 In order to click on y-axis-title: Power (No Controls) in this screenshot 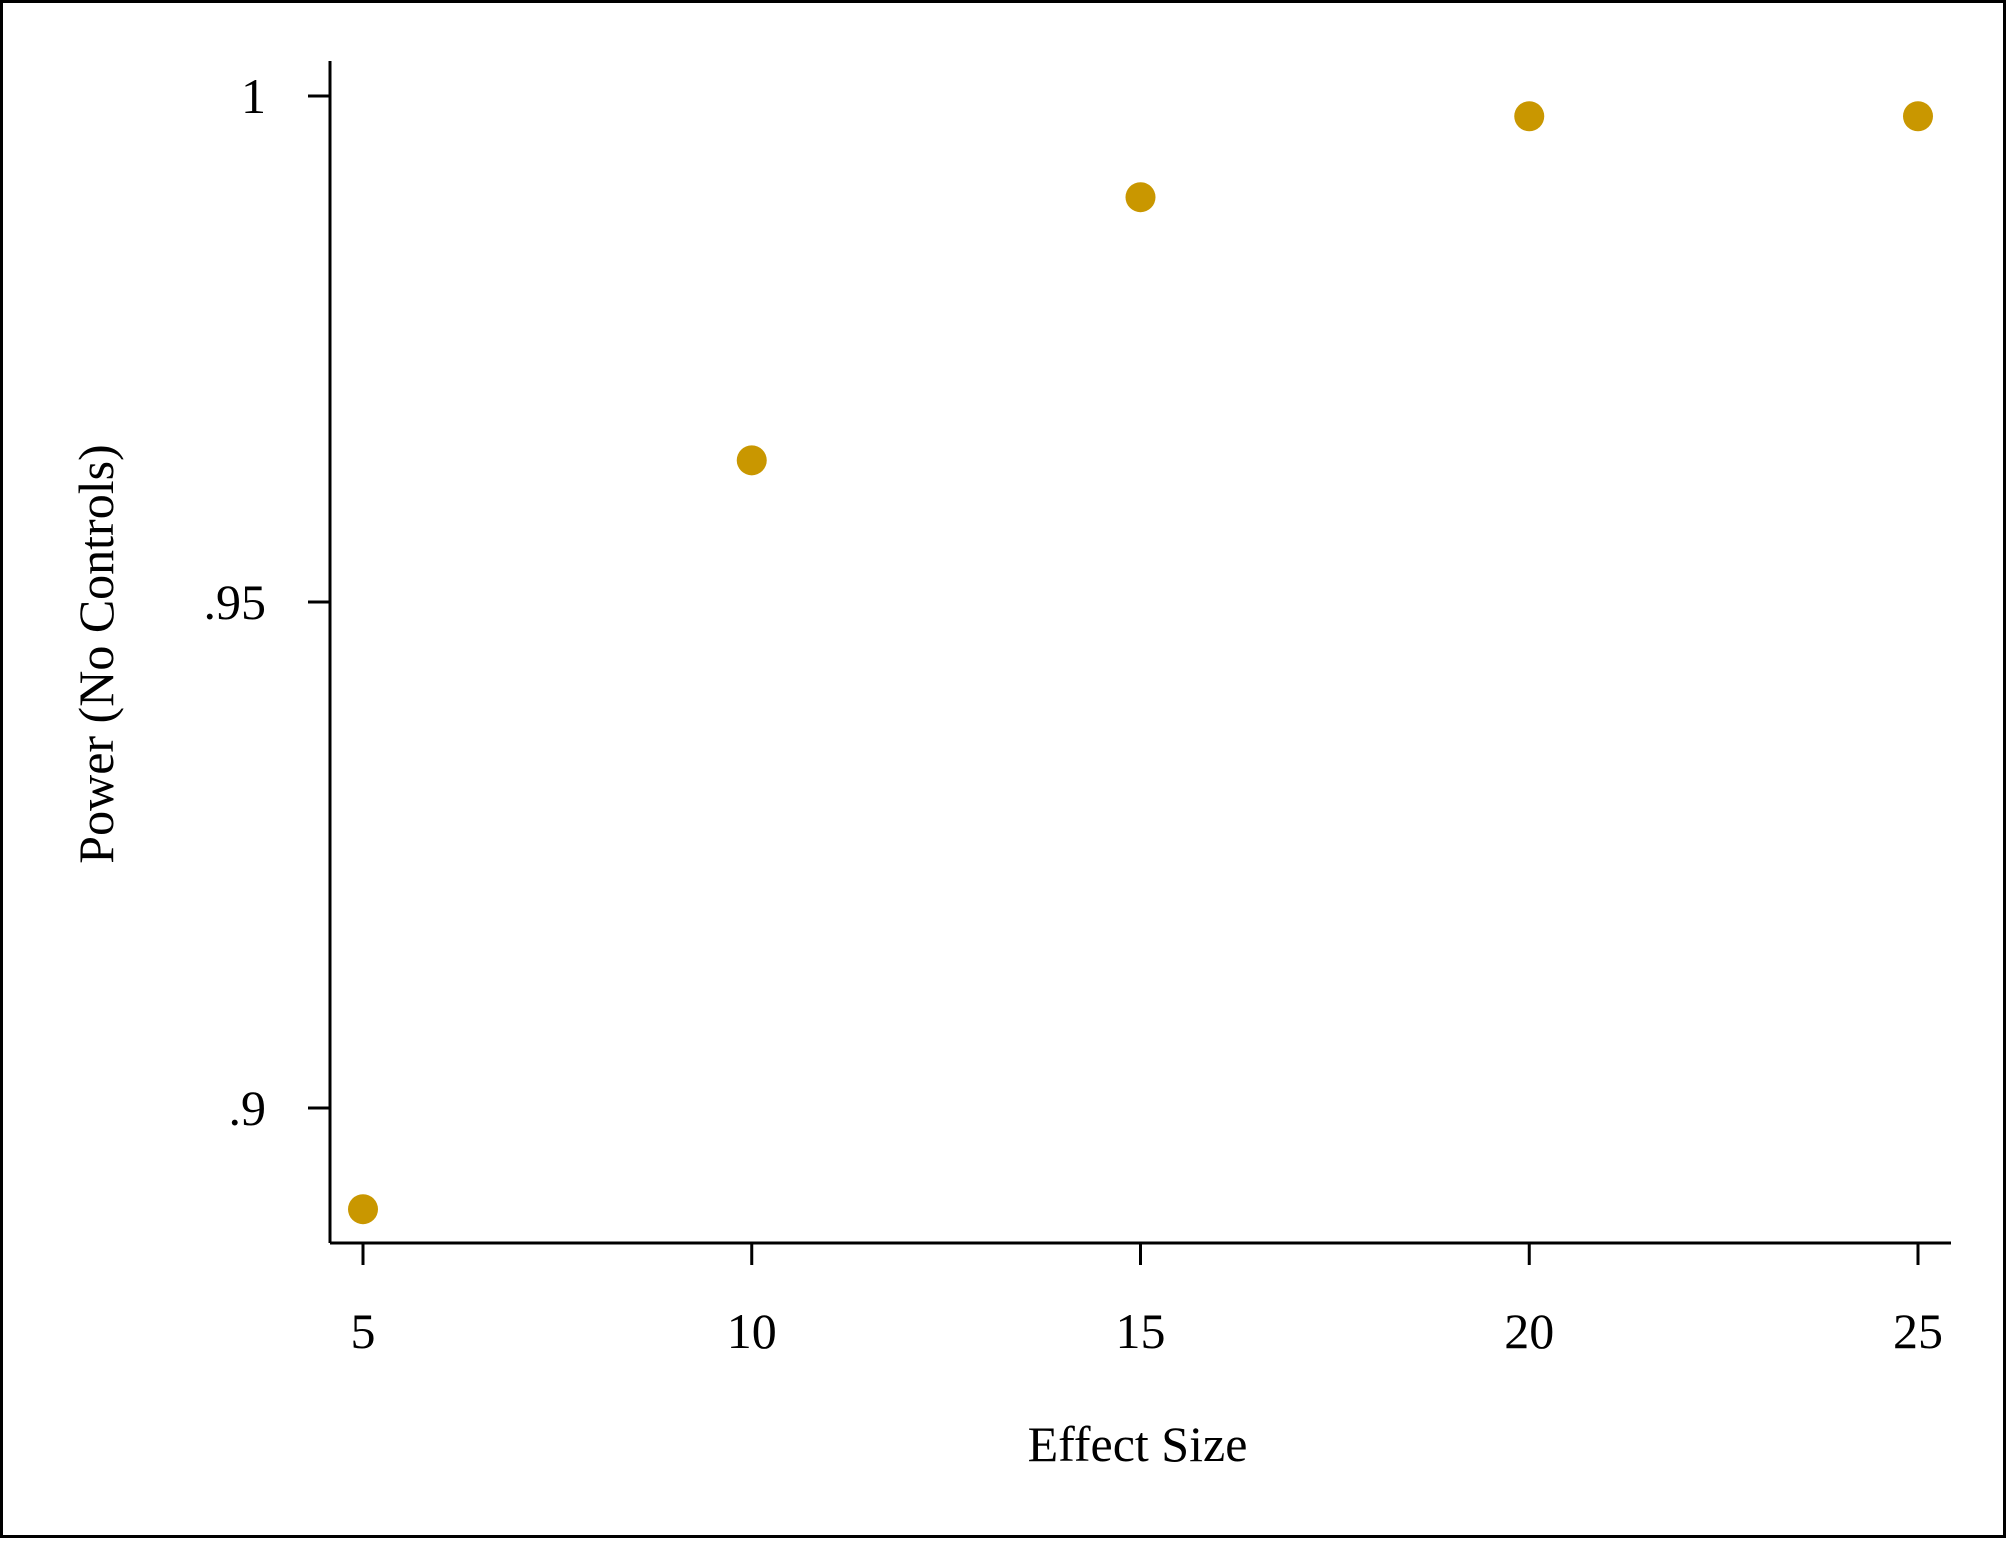, I will do `click(96, 653)`.